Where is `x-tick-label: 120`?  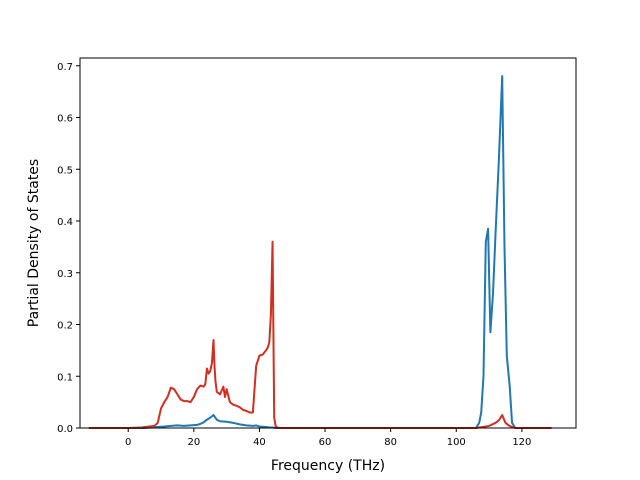 x-tick-label: 120 is located at coordinates (521, 442).